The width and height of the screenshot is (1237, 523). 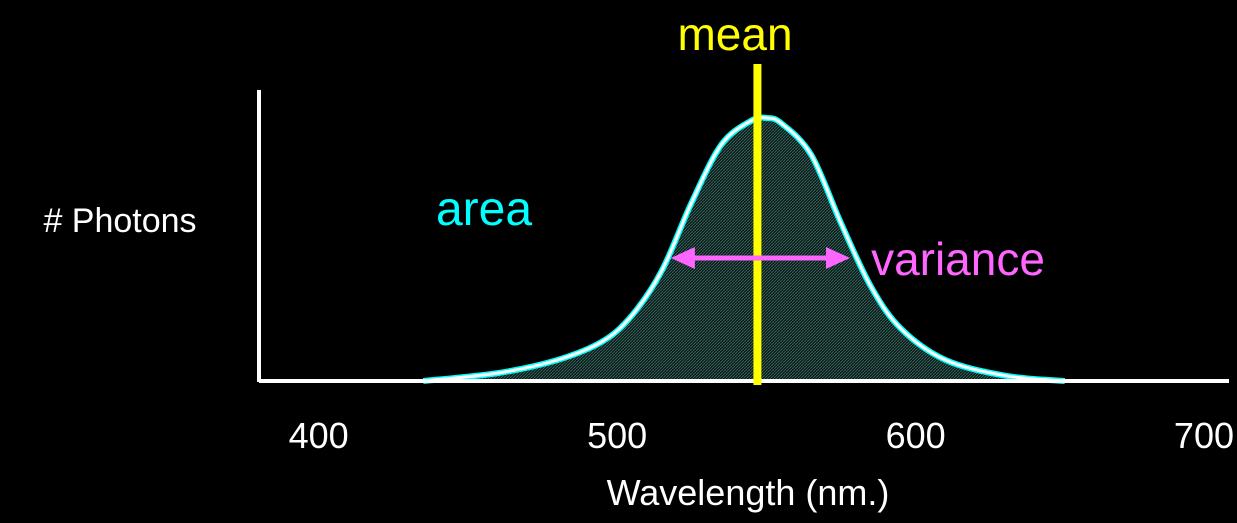 I want to click on variance-arrow, so click(x=760, y=258).